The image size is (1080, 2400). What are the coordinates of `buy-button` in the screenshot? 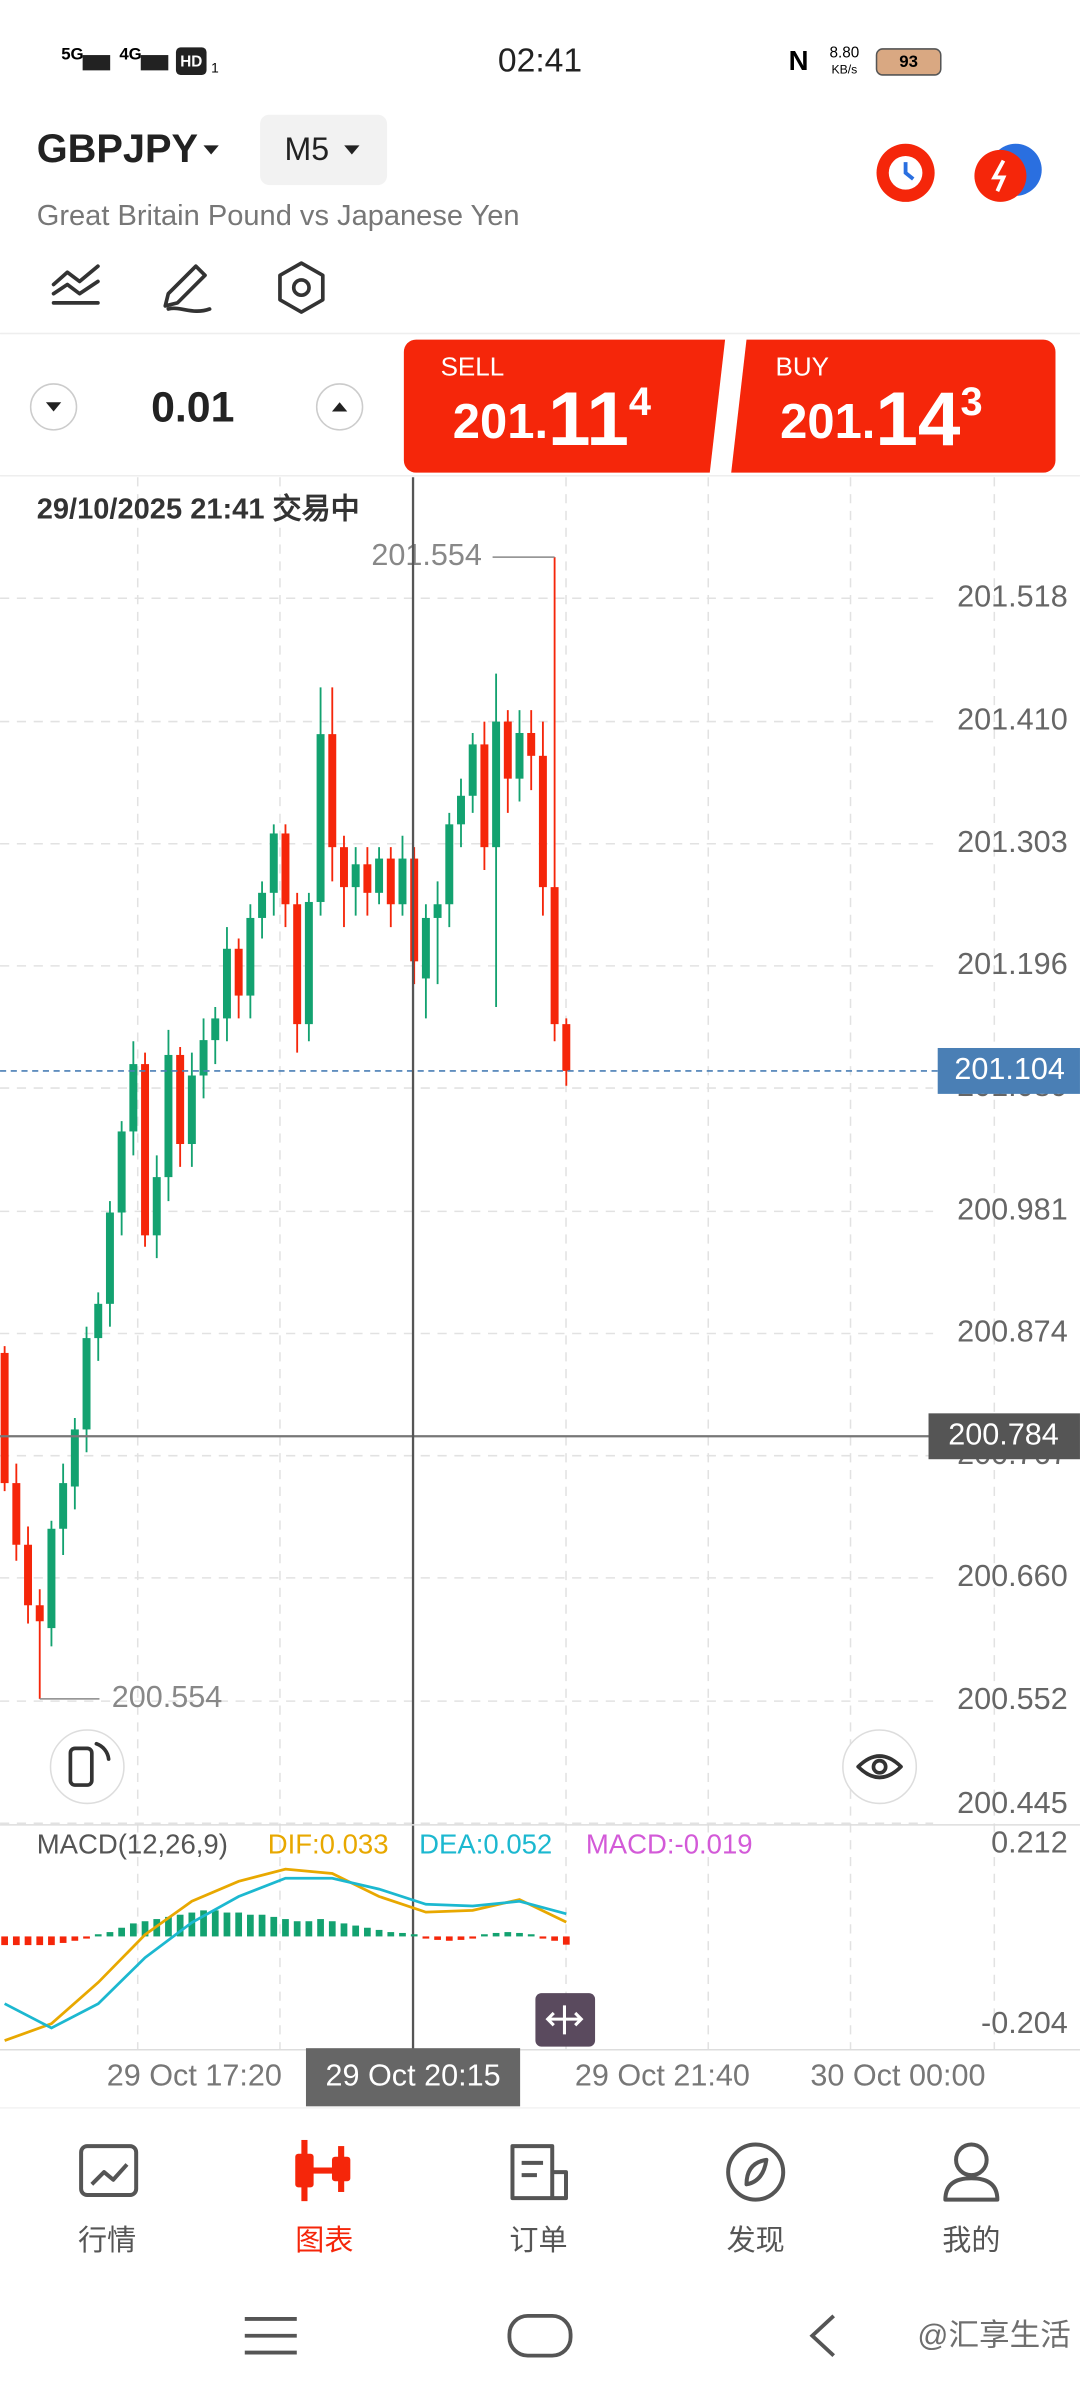 It's located at (893, 406).